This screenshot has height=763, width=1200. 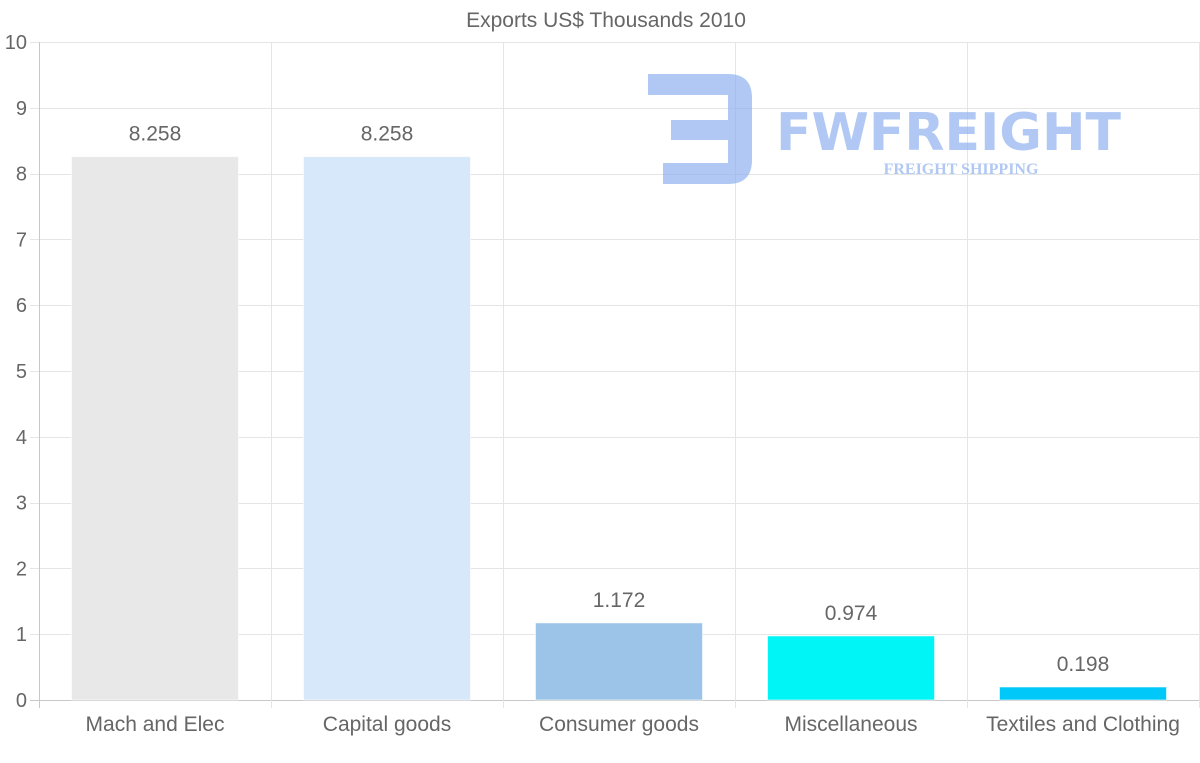 I want to click on watermark-brand: FWFREIGHT, so click(x=949, y=133).